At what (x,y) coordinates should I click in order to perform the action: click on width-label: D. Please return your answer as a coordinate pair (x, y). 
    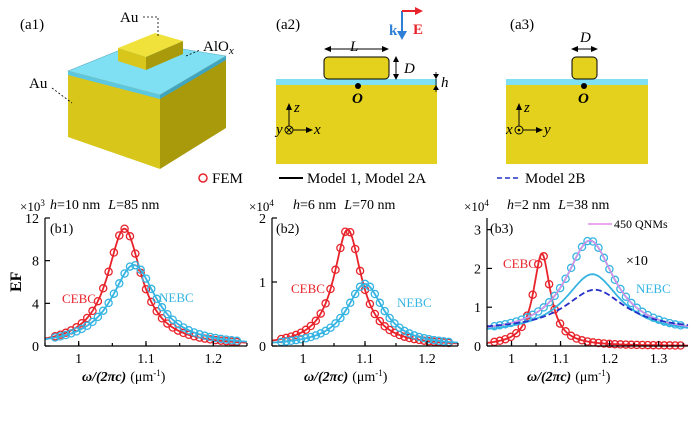
    Looking at the image, I should click on (585, 38).